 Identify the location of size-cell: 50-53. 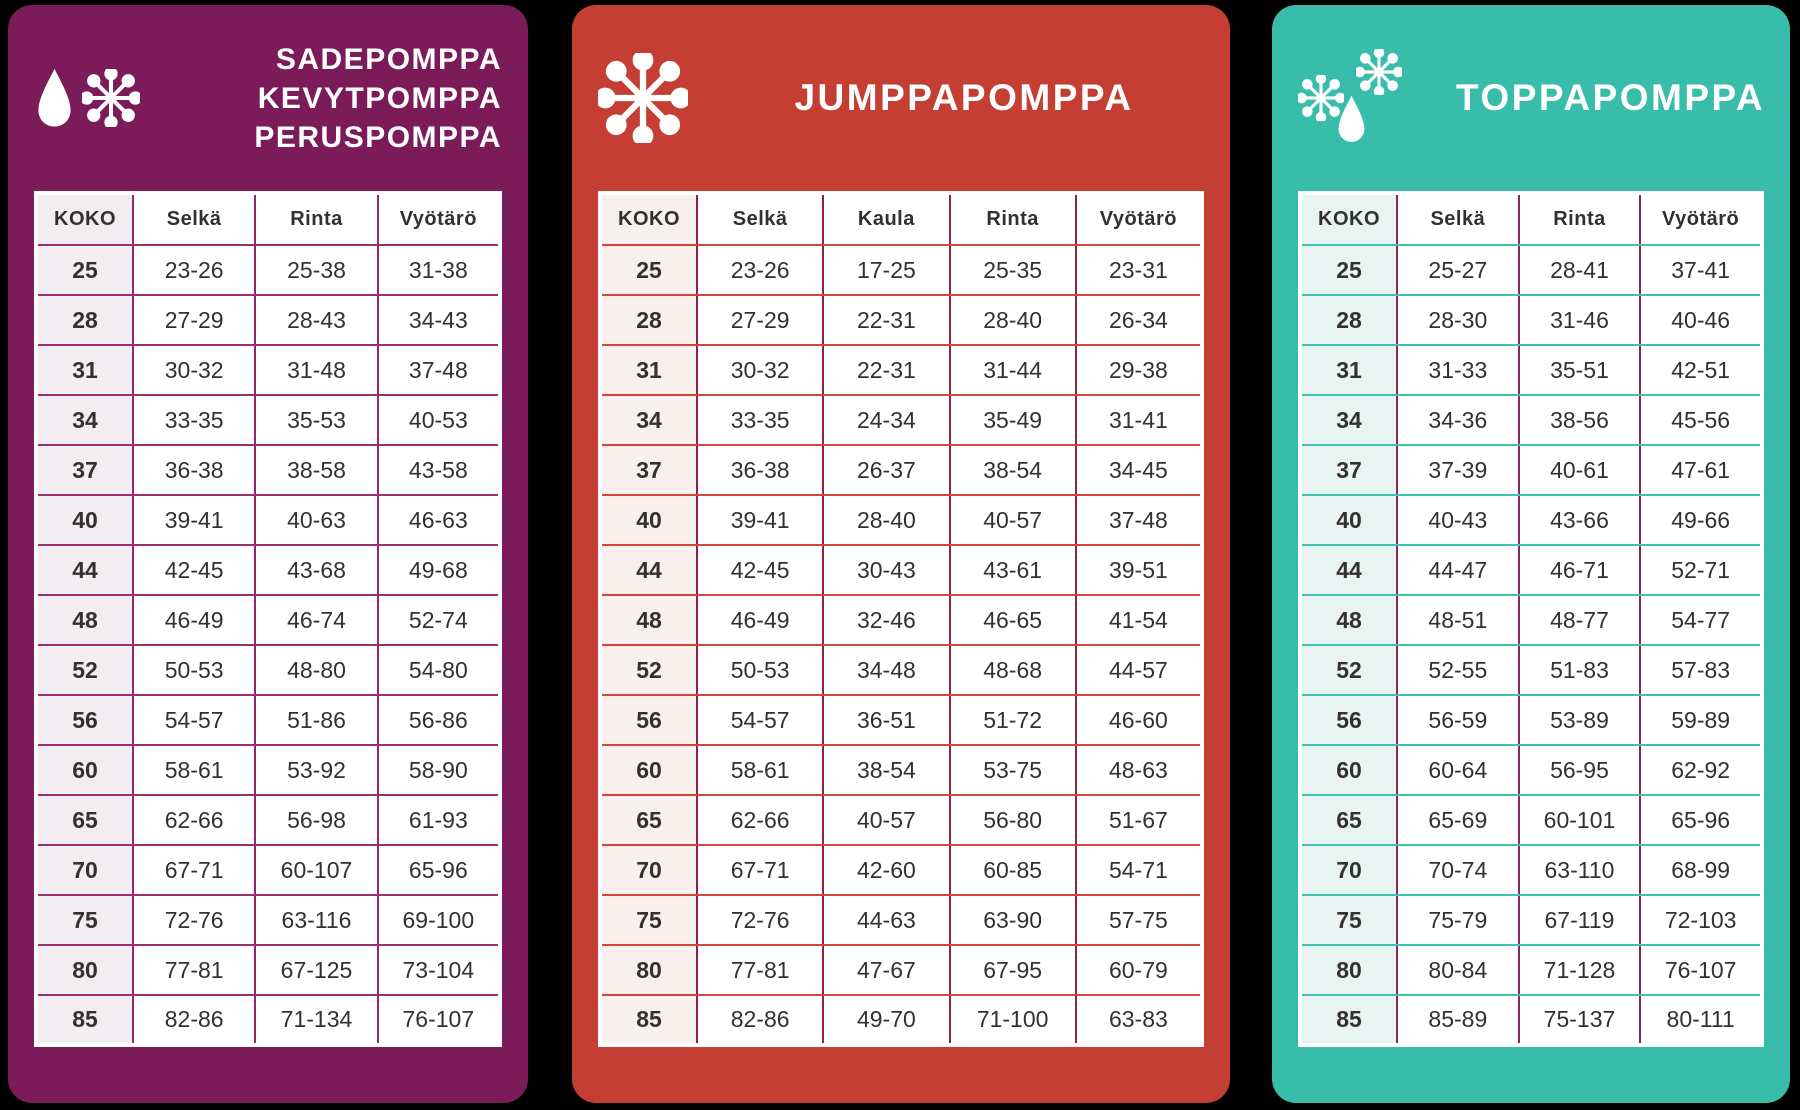
(194, 670).